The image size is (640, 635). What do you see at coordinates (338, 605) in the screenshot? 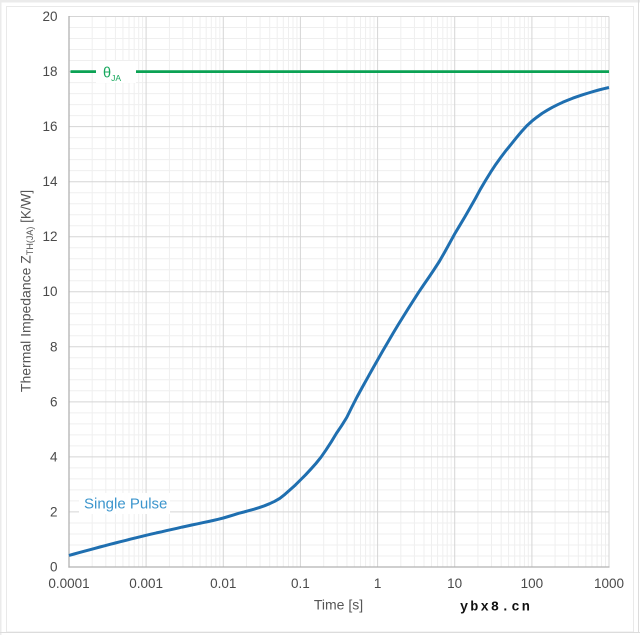
I see `svg-text: Time [s]` at bounding box center [338, 605].